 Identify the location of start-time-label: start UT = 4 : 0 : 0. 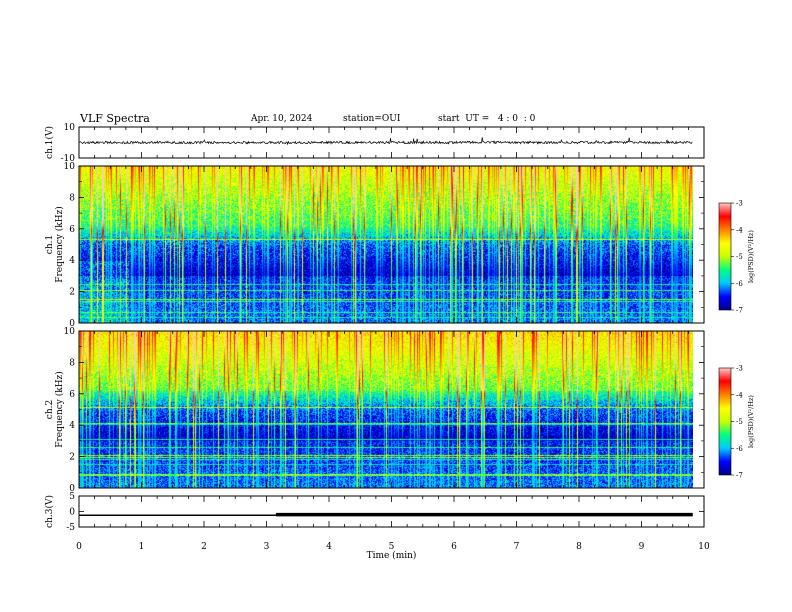
(487, 119).